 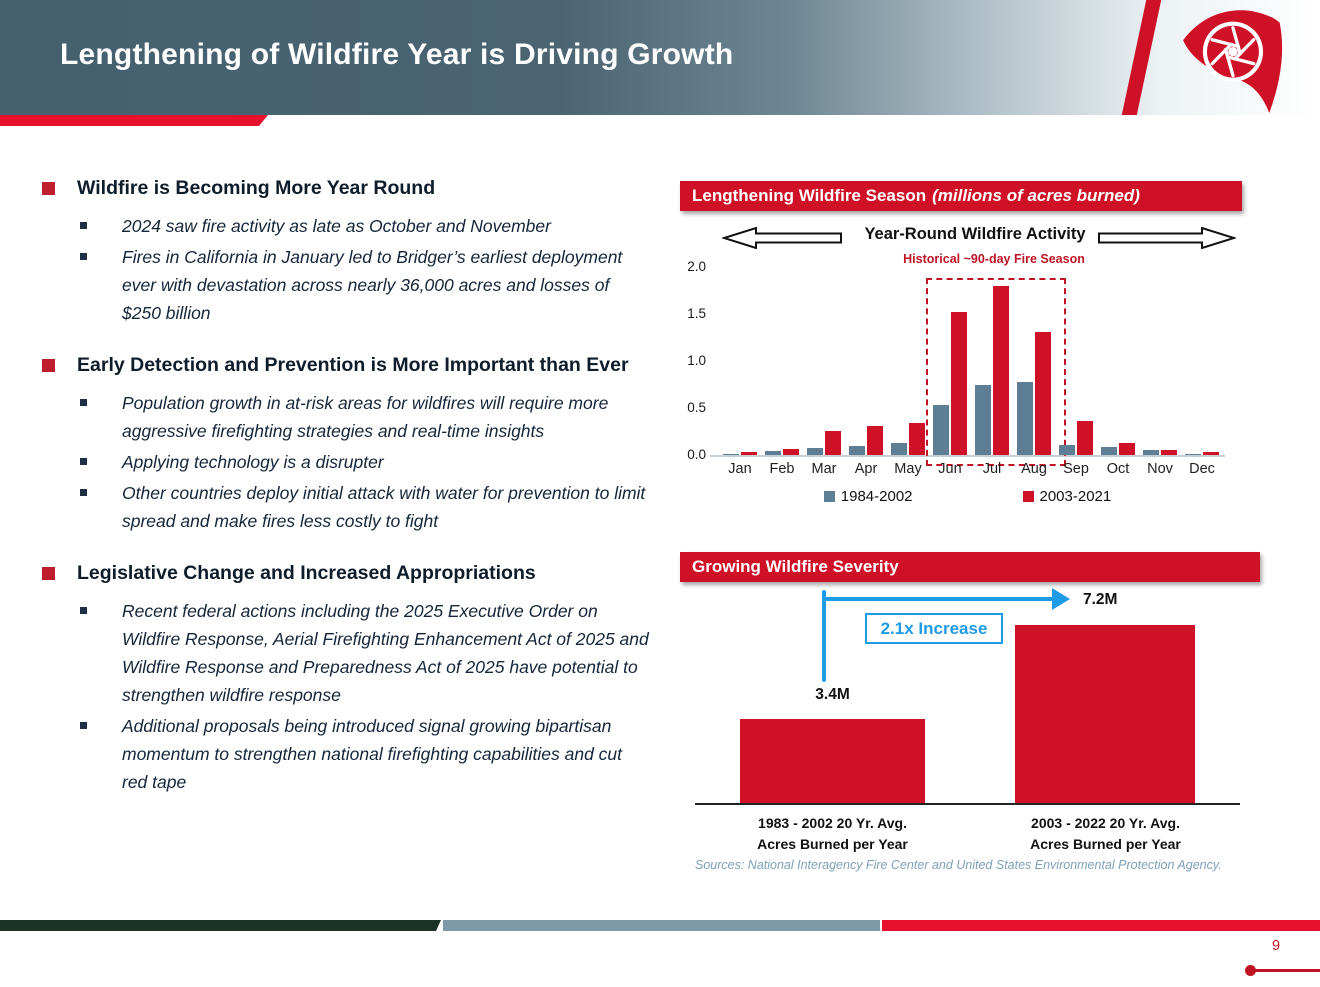 I want to click on legend-item: 1984-2002, so click(x=868, y=496).